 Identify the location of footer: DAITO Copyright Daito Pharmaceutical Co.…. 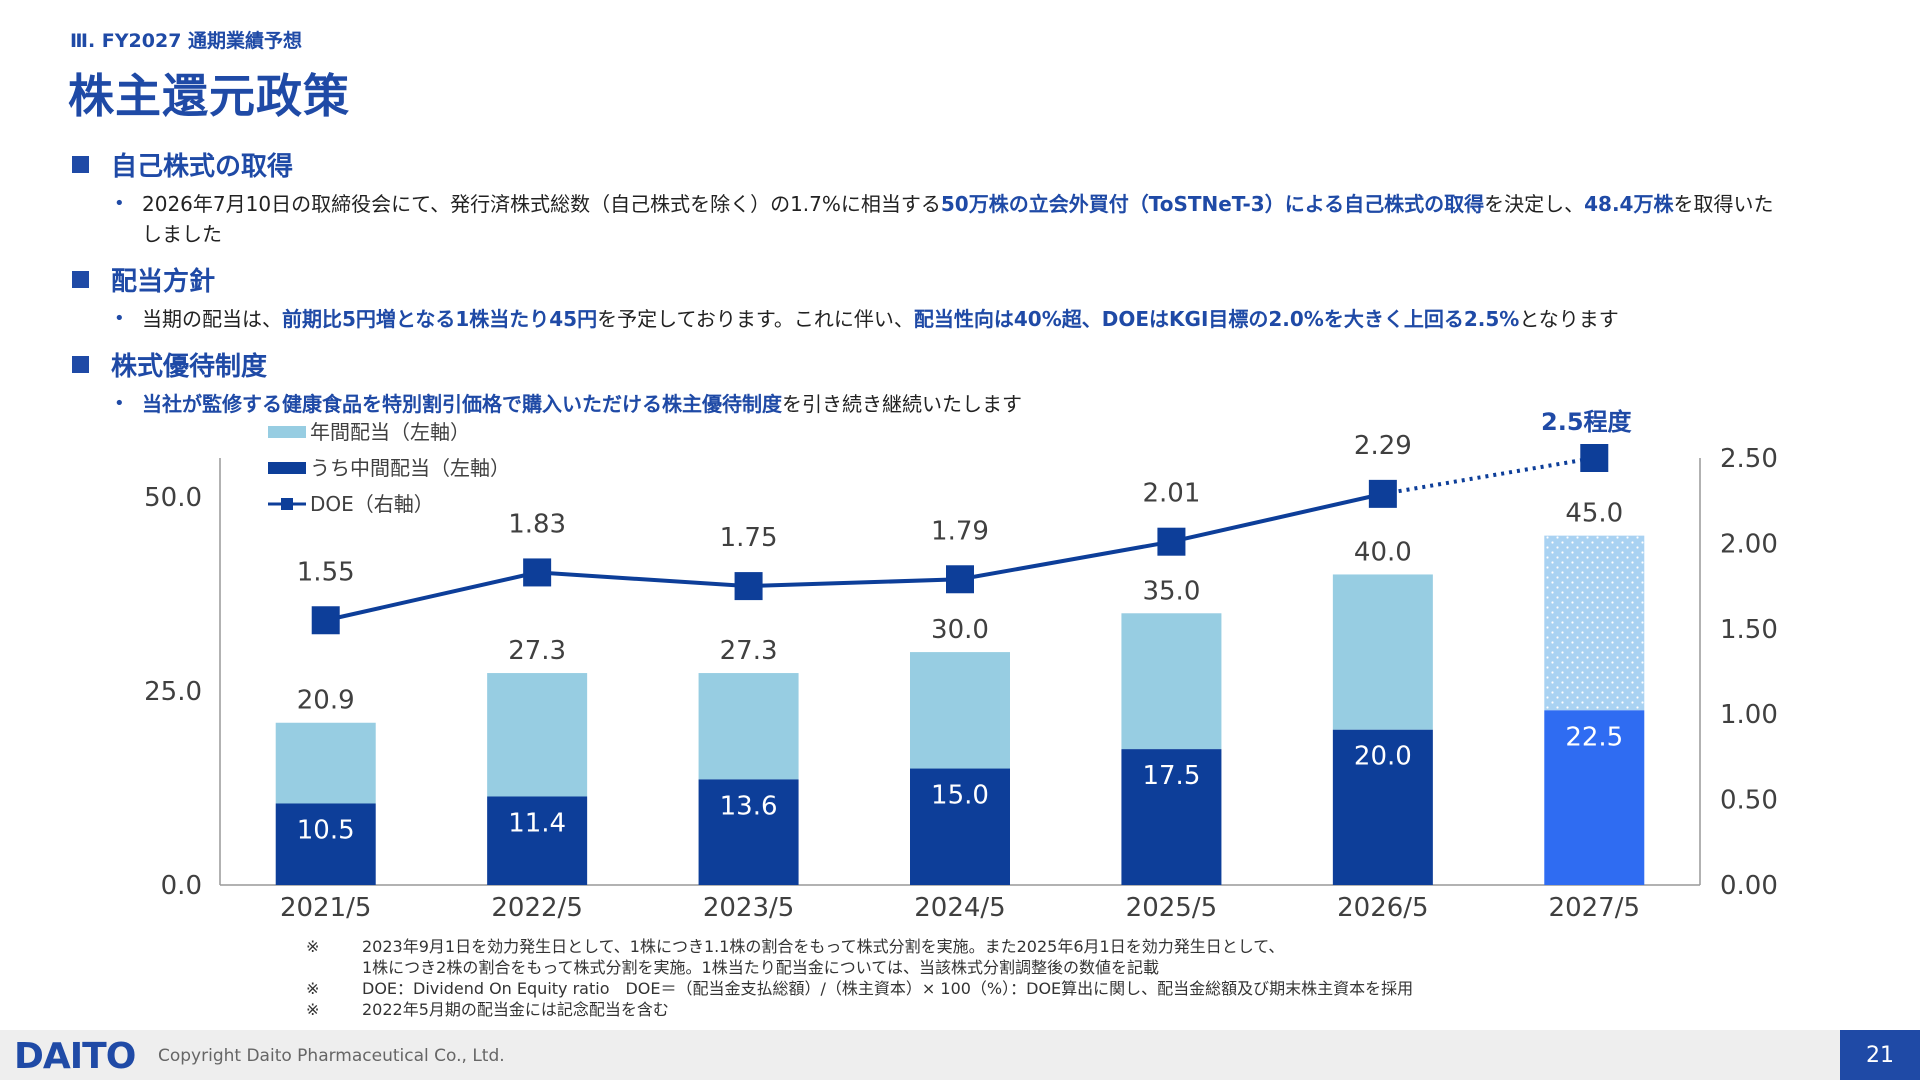
(960, 1055).